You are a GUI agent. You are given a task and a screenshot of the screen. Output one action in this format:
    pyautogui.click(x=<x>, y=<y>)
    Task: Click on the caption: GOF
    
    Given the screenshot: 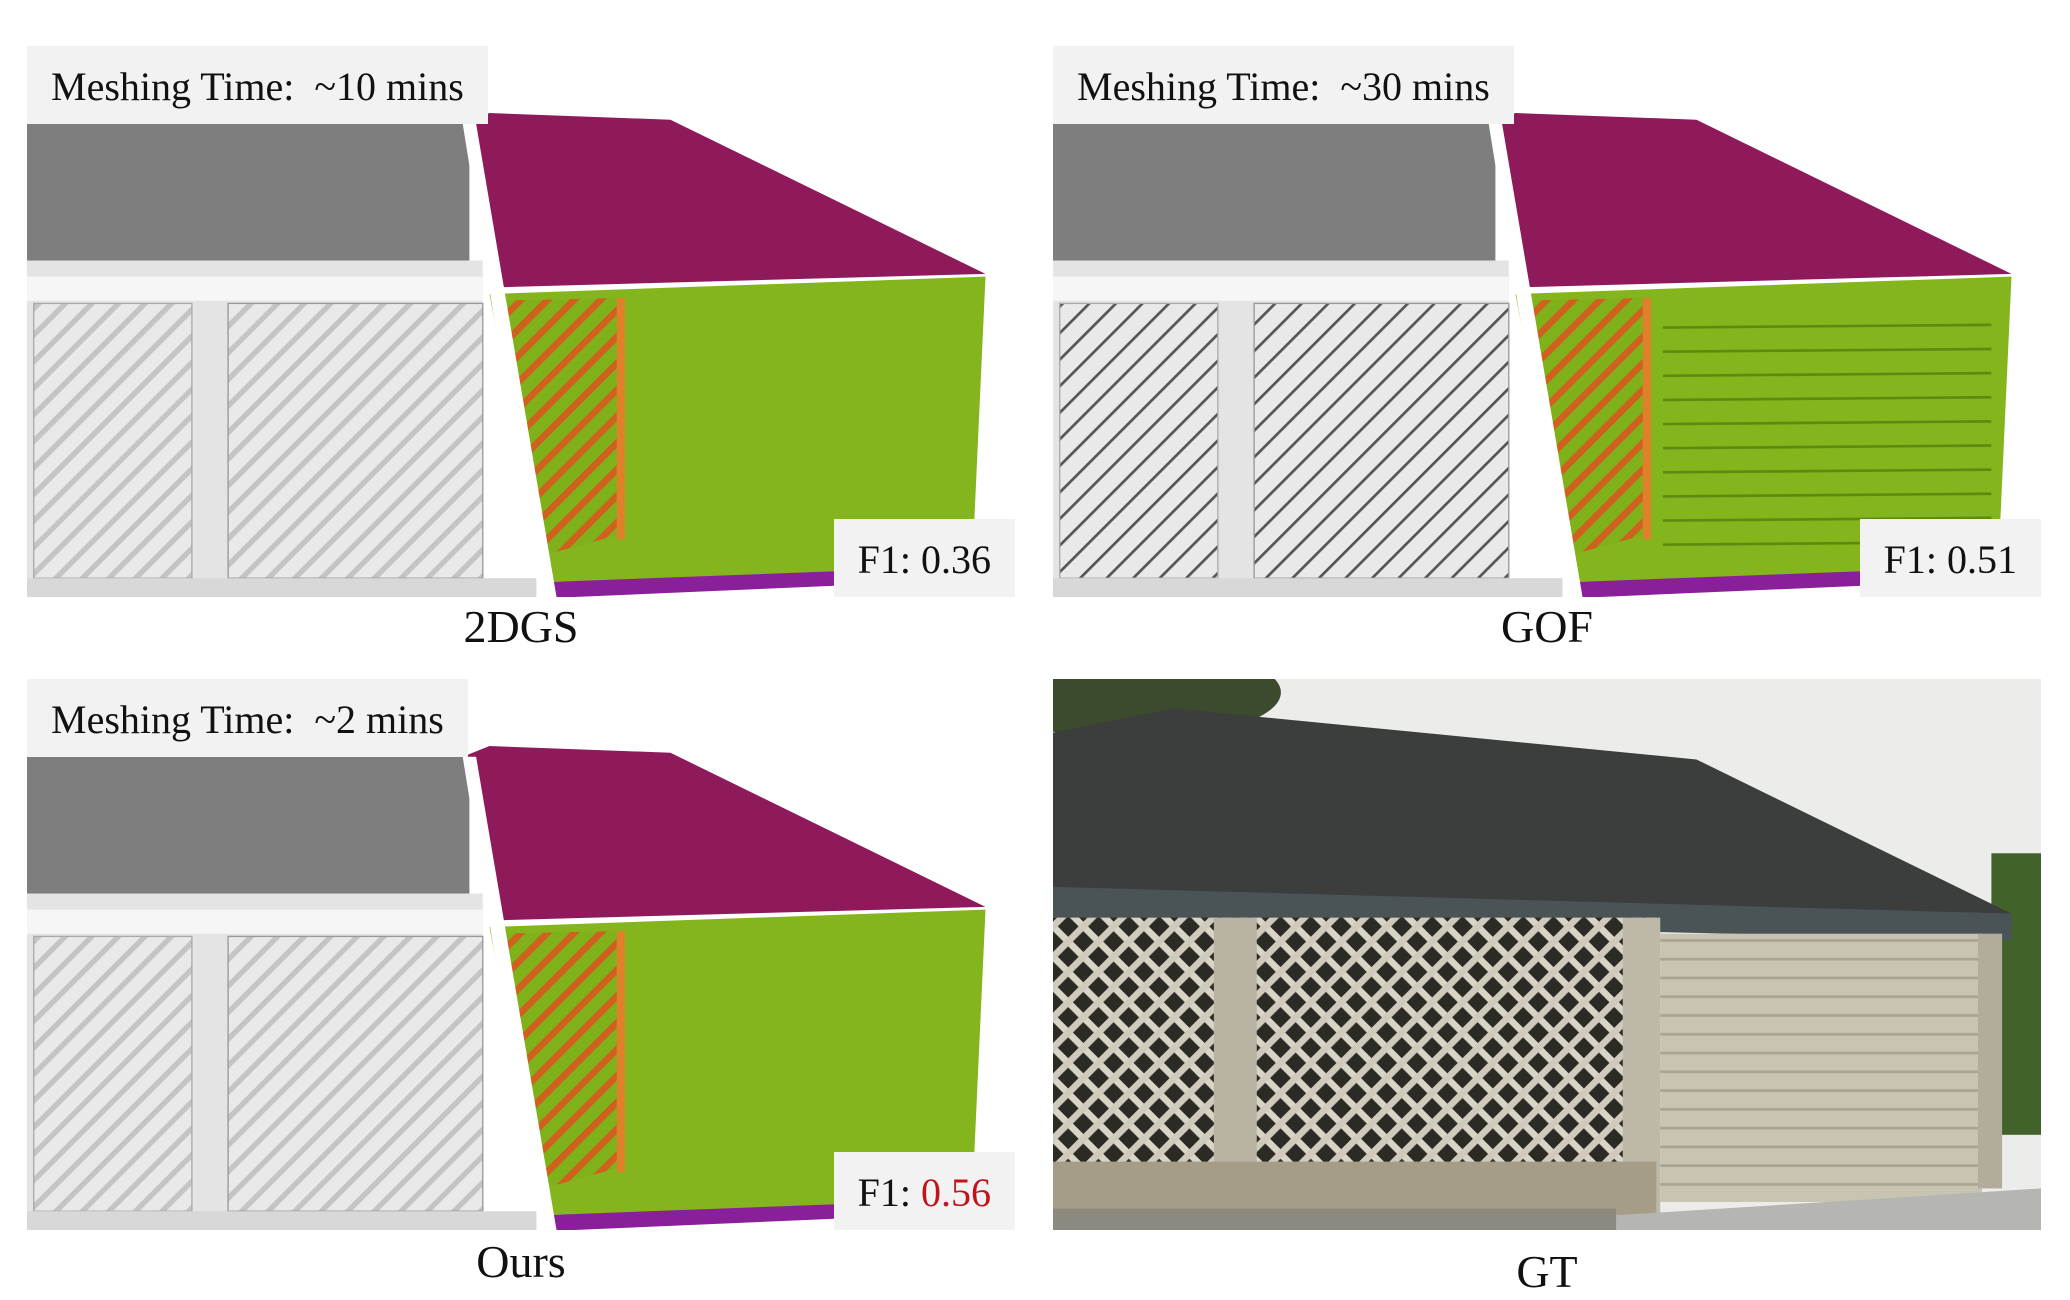 What is the action you would take?
    pyautogui.click(x=1547, y=626)
    